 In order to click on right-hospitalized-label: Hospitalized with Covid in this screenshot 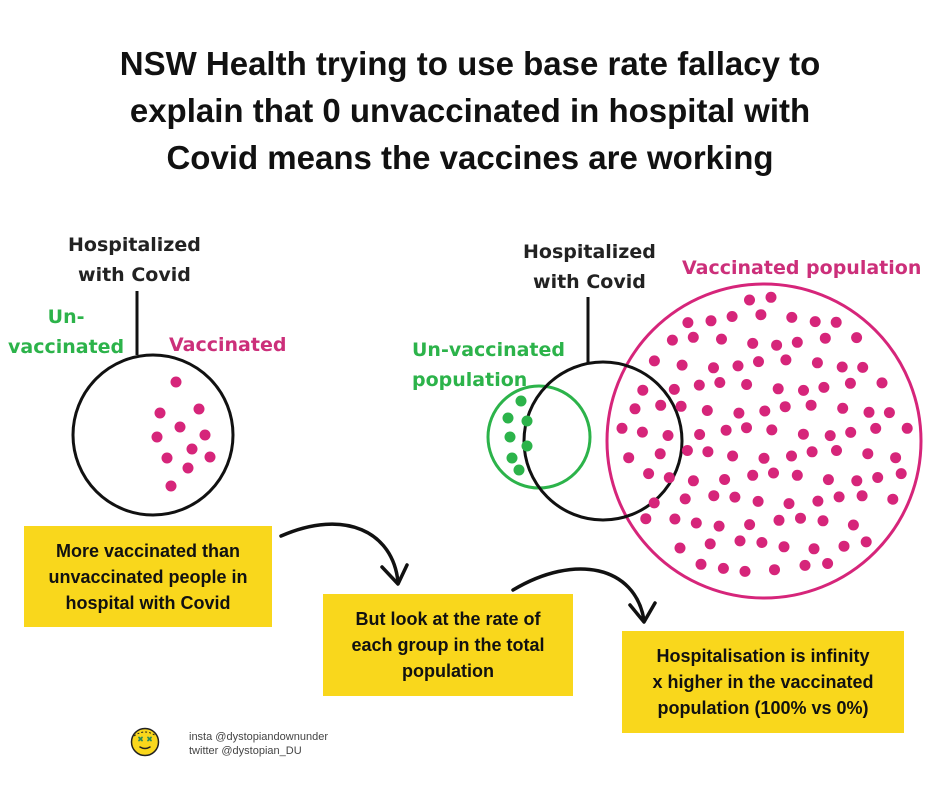, I will do `click(589, 267)`.